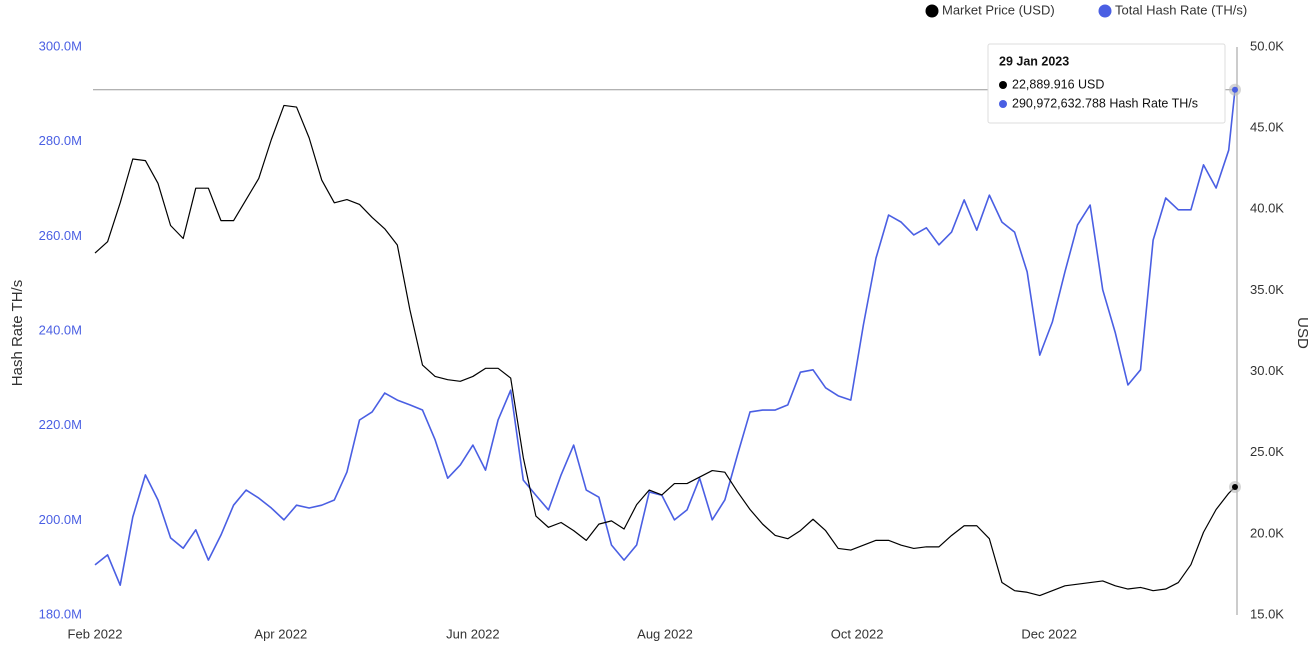 The image size is (1315, 651). What do you see at coordinates (60, 45) in the screenshot?
I see `y-tick-label: 300.0M` at bounding box center [60, 45].